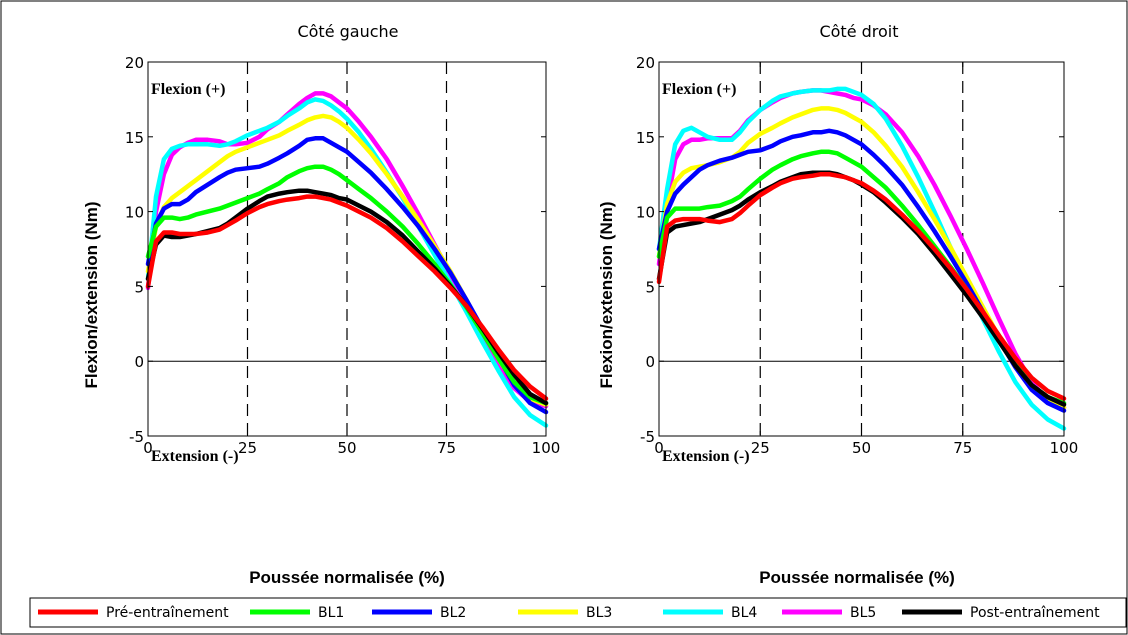 This screenshot has height=635, width=1128. What do you see at coordinates (962, 448) in the screenshot?
I see `chart-right-xtick-label: 75` at bounding box center [962, 448].